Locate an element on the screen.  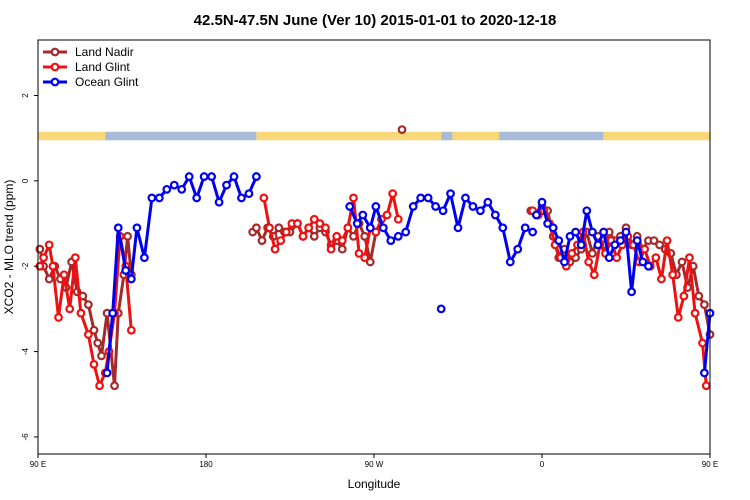
land-sea-segment-ocean is located at coordinates (181, 136).